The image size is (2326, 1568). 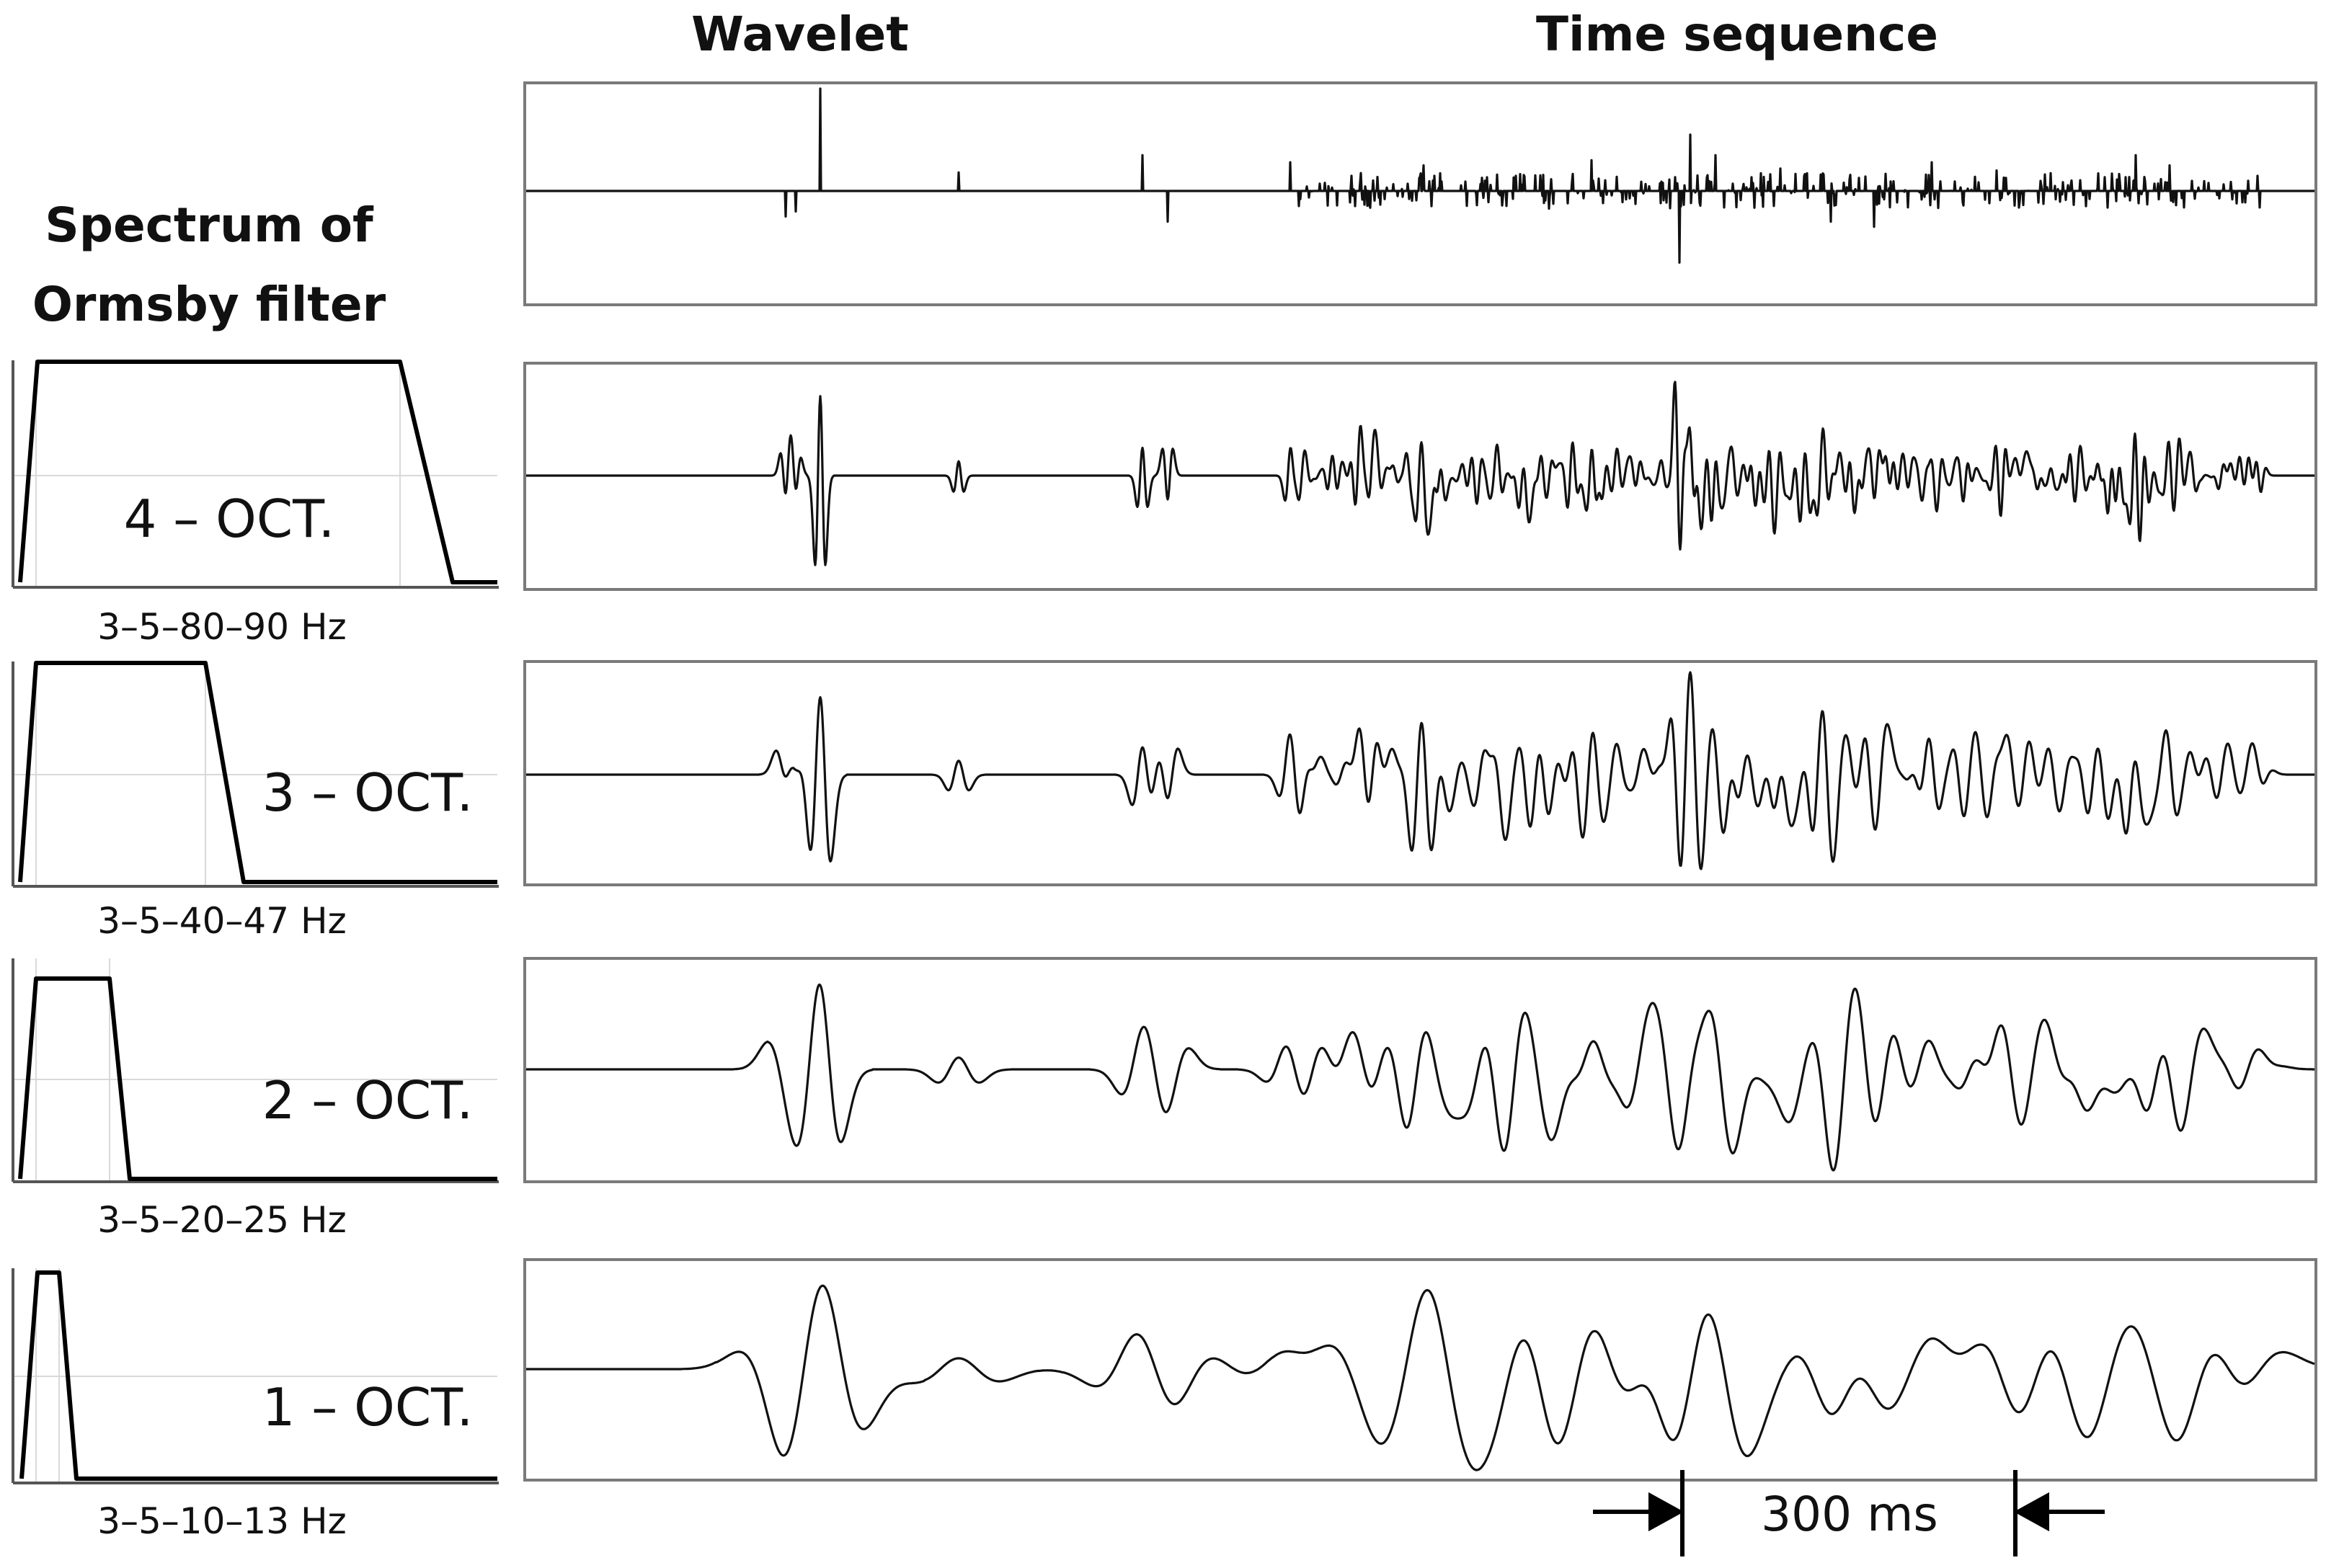 I want to click on freq-label-4-oct: 3–5–80–90 Hz, so click(x=222, y=627).